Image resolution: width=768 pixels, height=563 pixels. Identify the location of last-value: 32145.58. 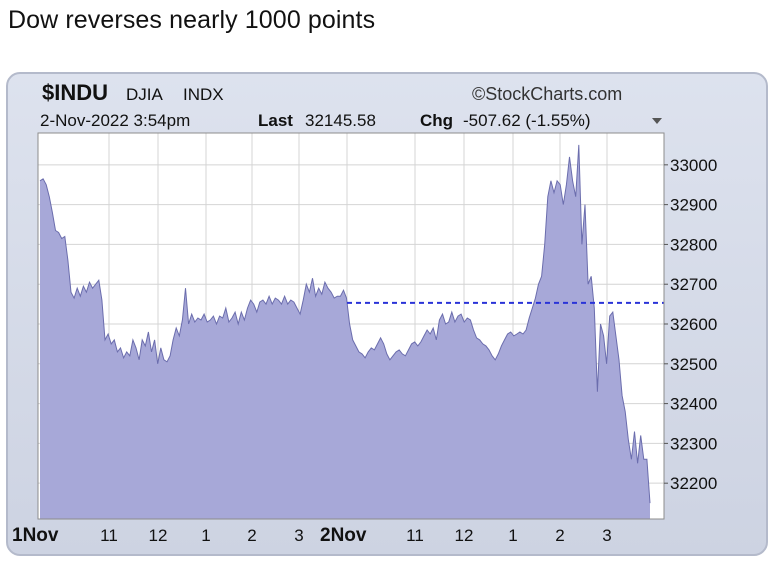
(340, 120).